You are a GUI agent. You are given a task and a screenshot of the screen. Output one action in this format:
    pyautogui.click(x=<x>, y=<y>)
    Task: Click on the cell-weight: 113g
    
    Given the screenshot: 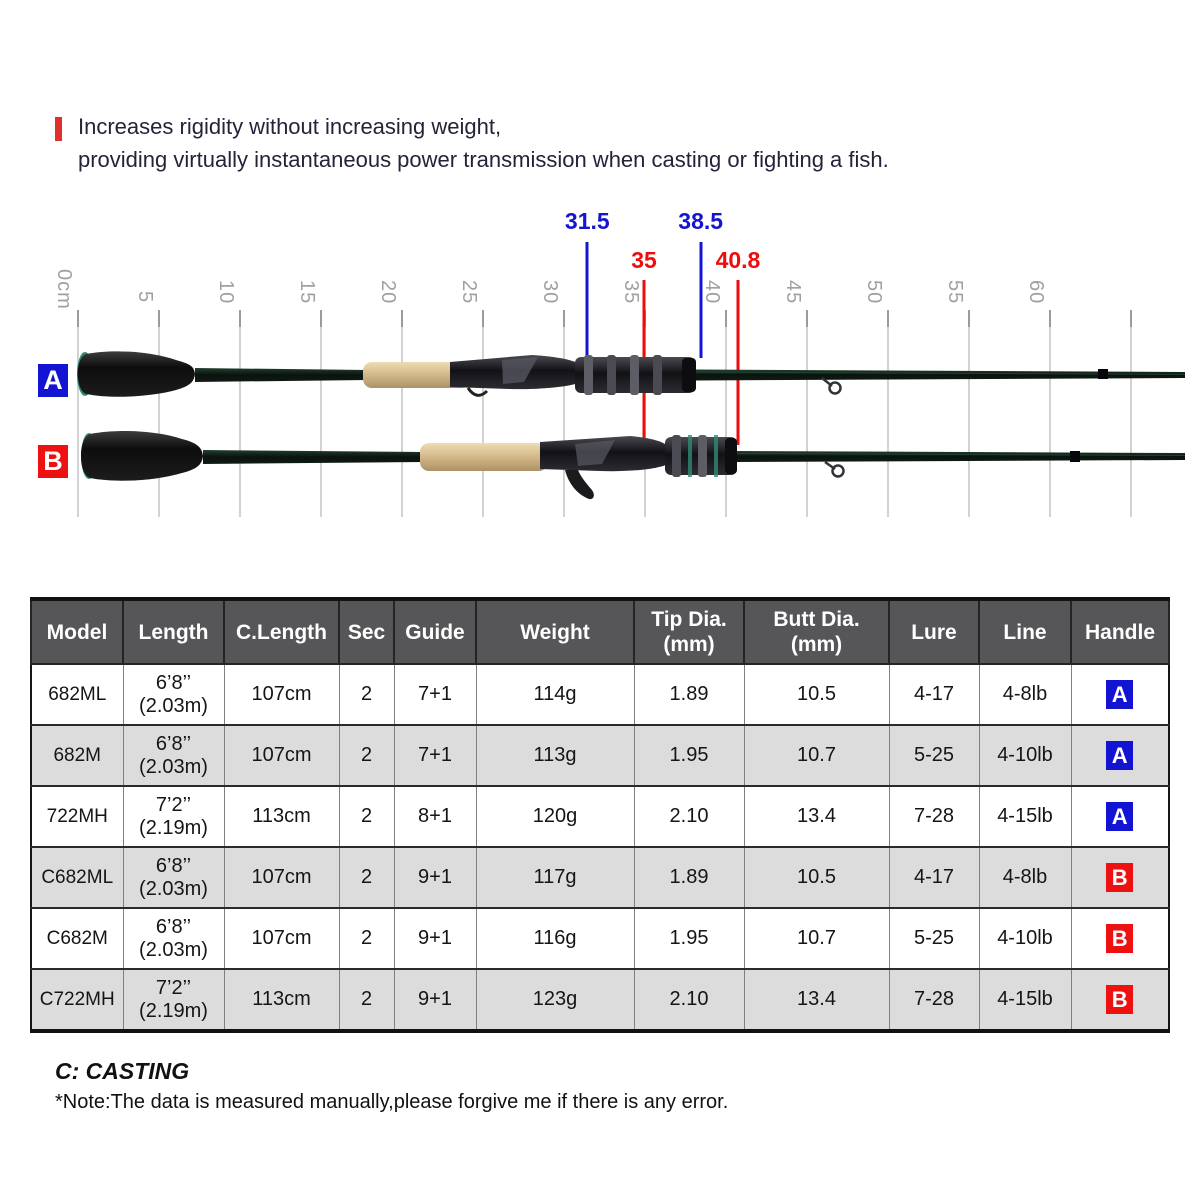 What is the action you would take?
    pyautogui.click(x=555, y=755)
    